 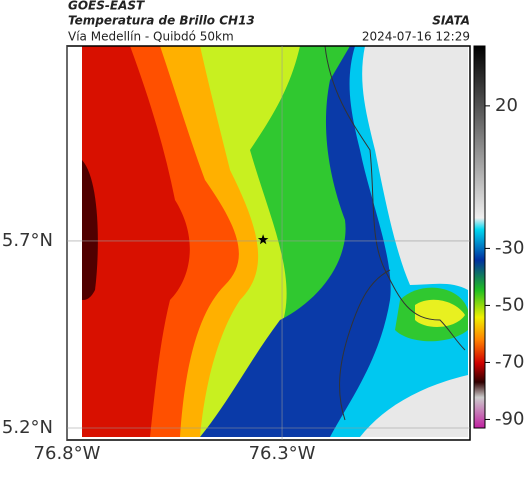 I want to click on y-tick-label: 5.7°N, so click(x=27, y=240).